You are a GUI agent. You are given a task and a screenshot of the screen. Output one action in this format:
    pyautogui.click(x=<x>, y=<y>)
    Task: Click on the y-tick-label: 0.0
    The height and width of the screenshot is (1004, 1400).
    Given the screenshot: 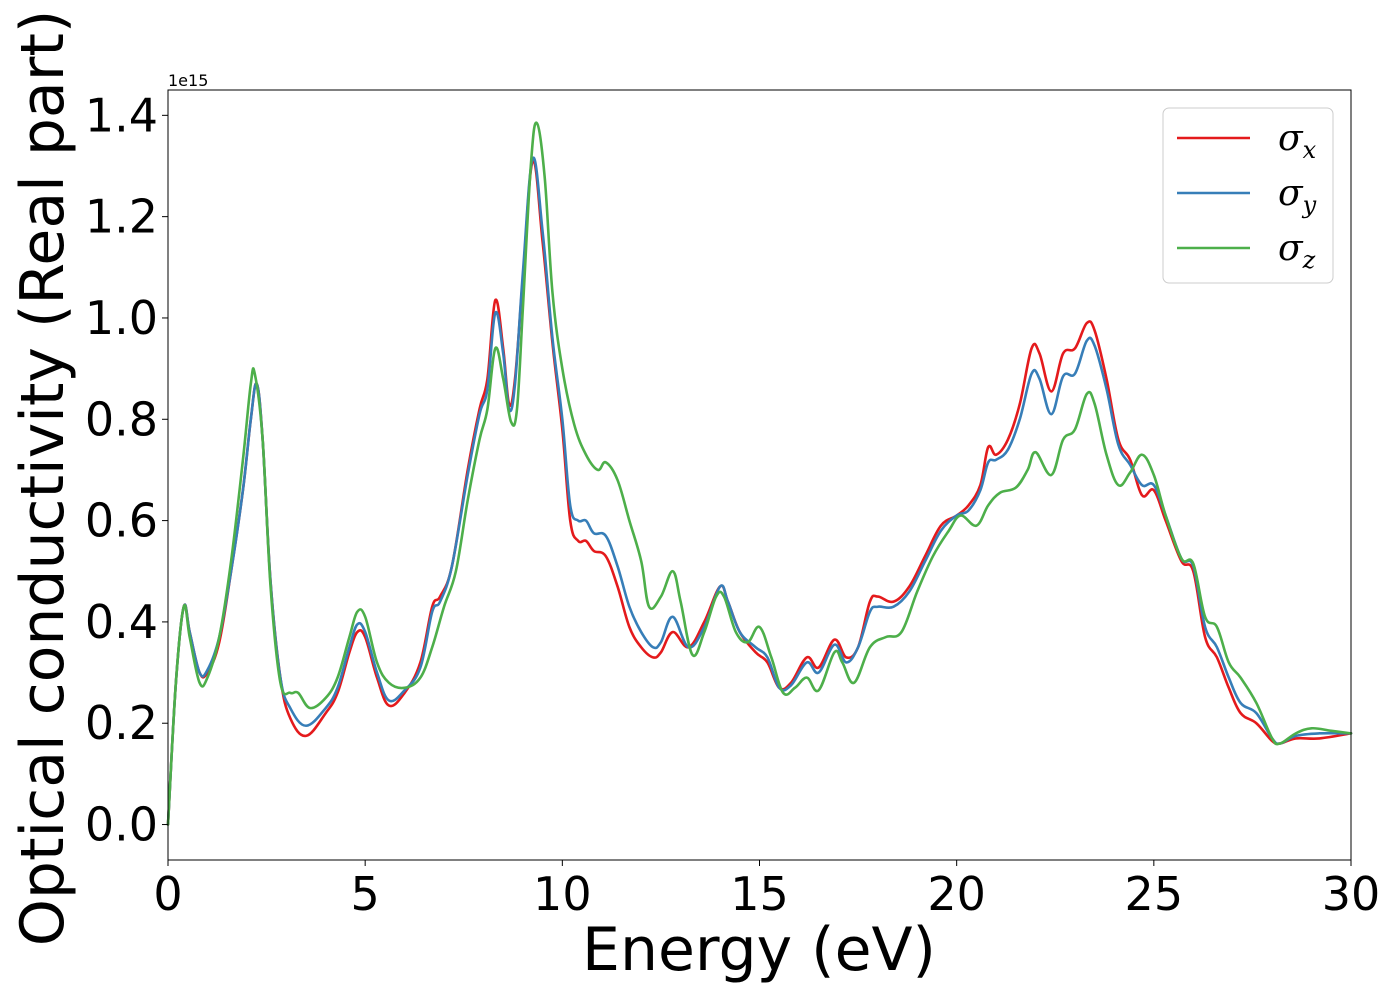 What is the action you would take?
    pyautogui.click(x=121, y=825)
    